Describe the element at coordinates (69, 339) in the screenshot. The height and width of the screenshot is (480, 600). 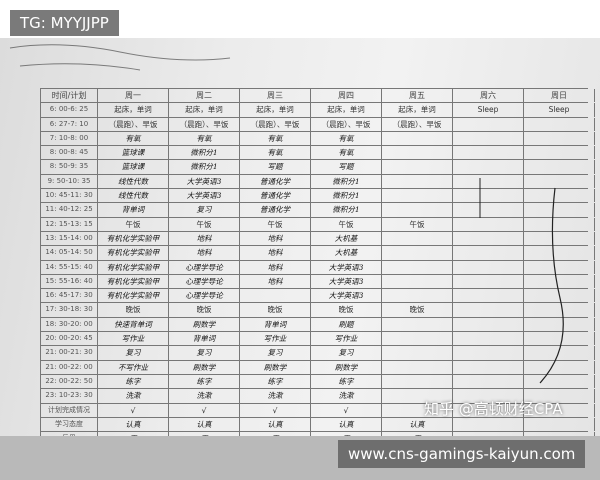
I see `time-cell: 20: 00-20: 45` at that location.